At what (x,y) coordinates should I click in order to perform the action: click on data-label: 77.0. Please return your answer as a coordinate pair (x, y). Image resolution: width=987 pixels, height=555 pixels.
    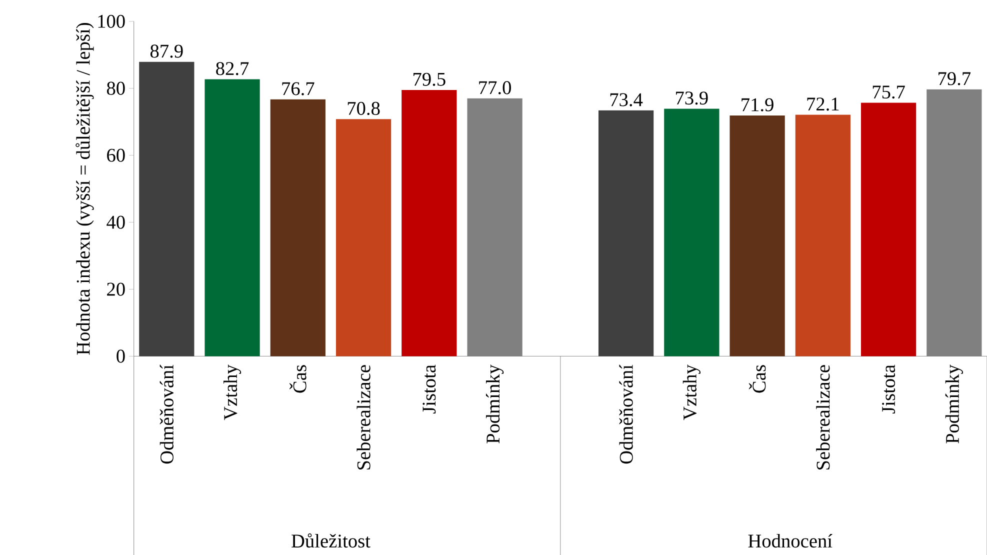
    Looking at the image, I should click on (495, 87).